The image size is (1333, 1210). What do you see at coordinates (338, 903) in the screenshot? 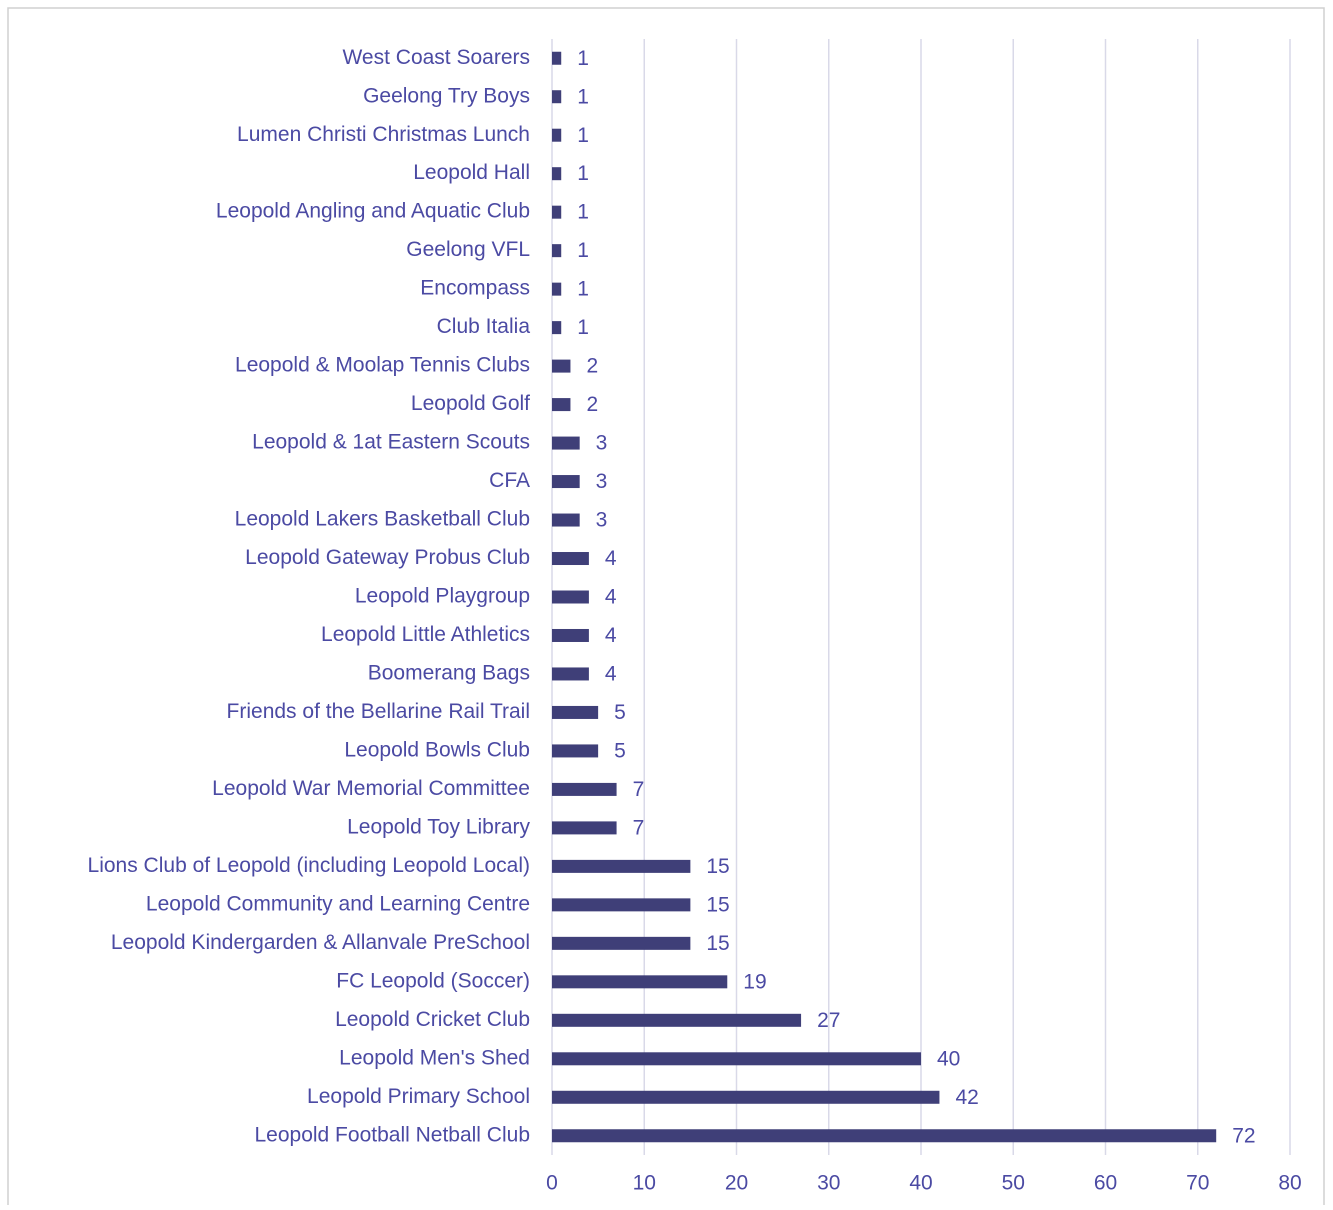
I see `y-tick-label: Leopold Community and Learning Centre` at bounding box center [338, 903].